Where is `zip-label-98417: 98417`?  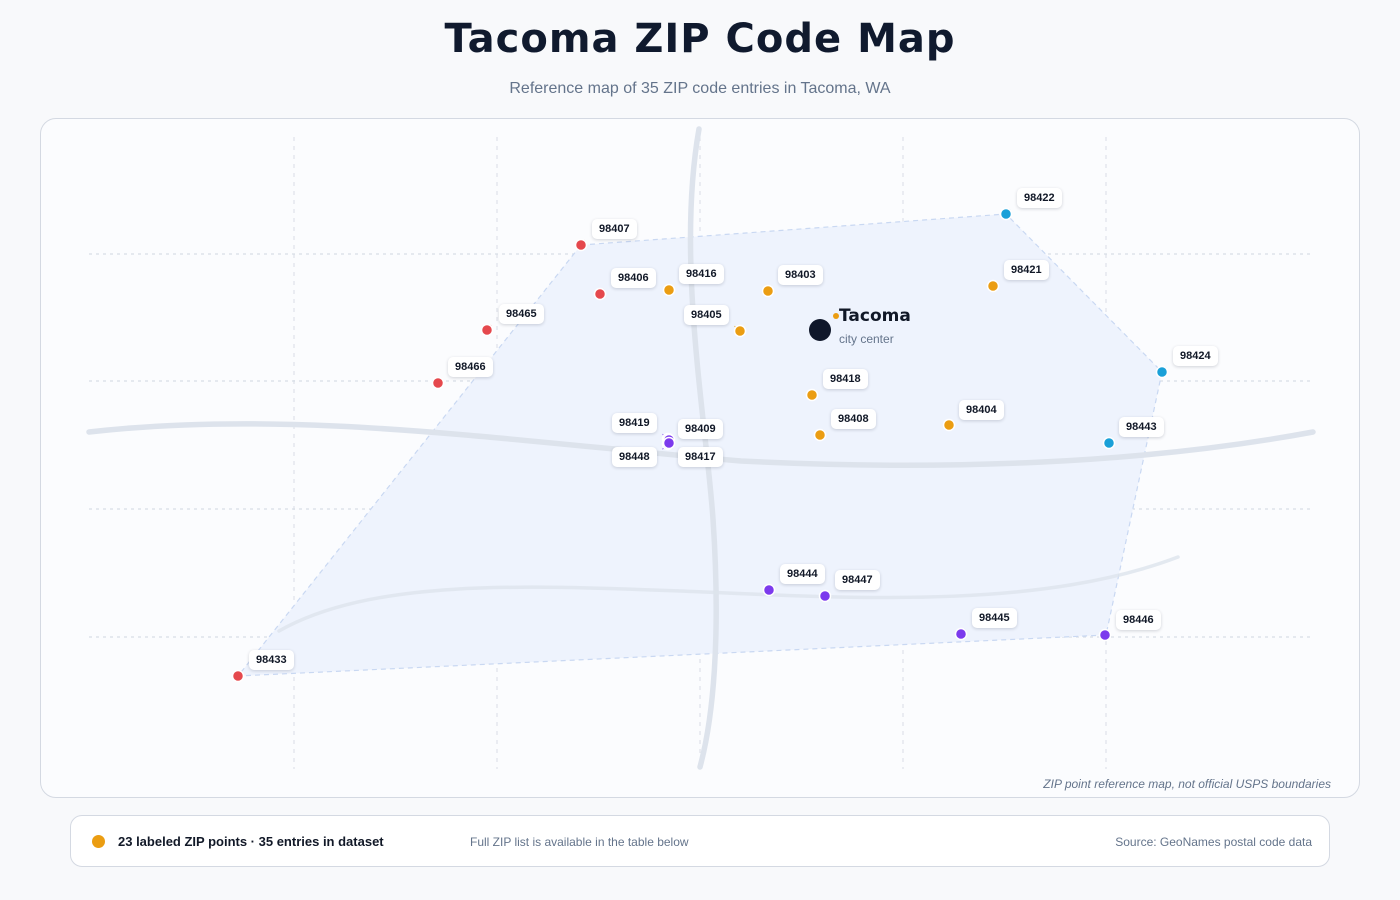 zip-label-98417: 98417 is located at coordinates (700, 457).